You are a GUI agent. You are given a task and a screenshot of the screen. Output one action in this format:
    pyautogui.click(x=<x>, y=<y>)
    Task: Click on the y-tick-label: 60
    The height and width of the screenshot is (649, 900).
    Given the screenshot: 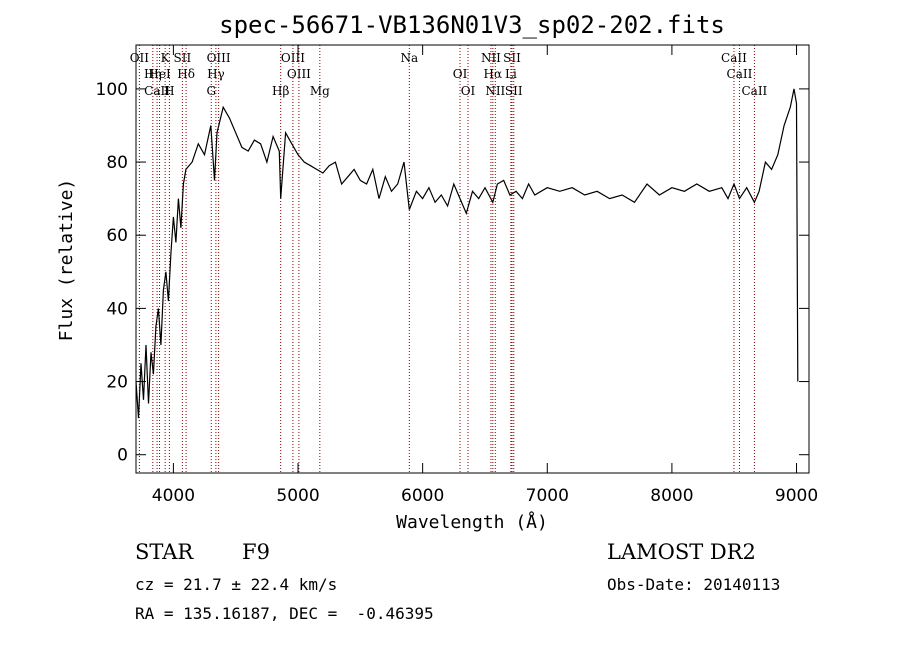 What is the action you would take?
    pyautogui.click(x=117, y=236)
    